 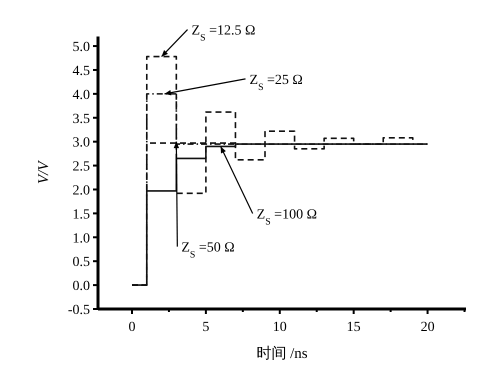 I want to click on x-tick-label: 5, so click(x=206, y=327).